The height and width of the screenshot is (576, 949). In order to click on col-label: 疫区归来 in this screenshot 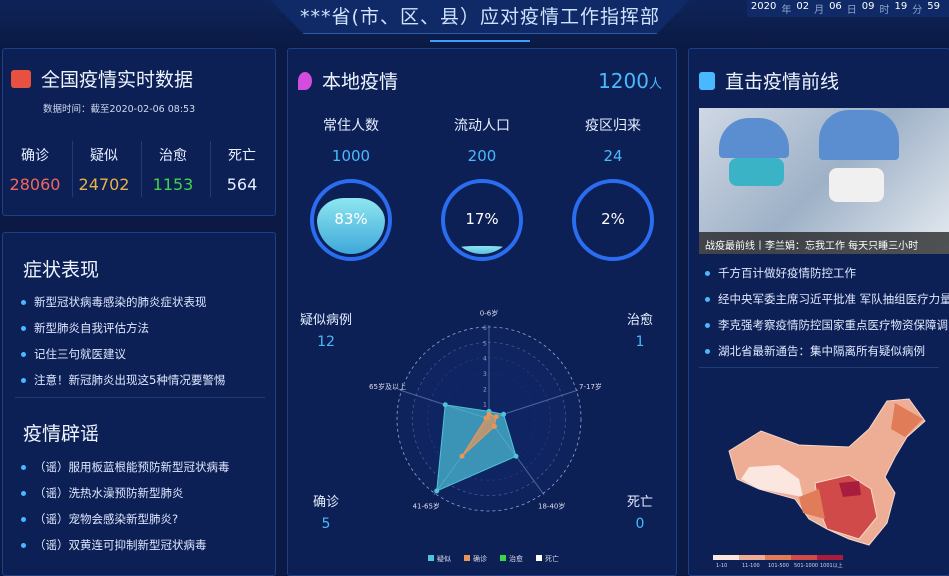, I will do `click(613, 126)`.